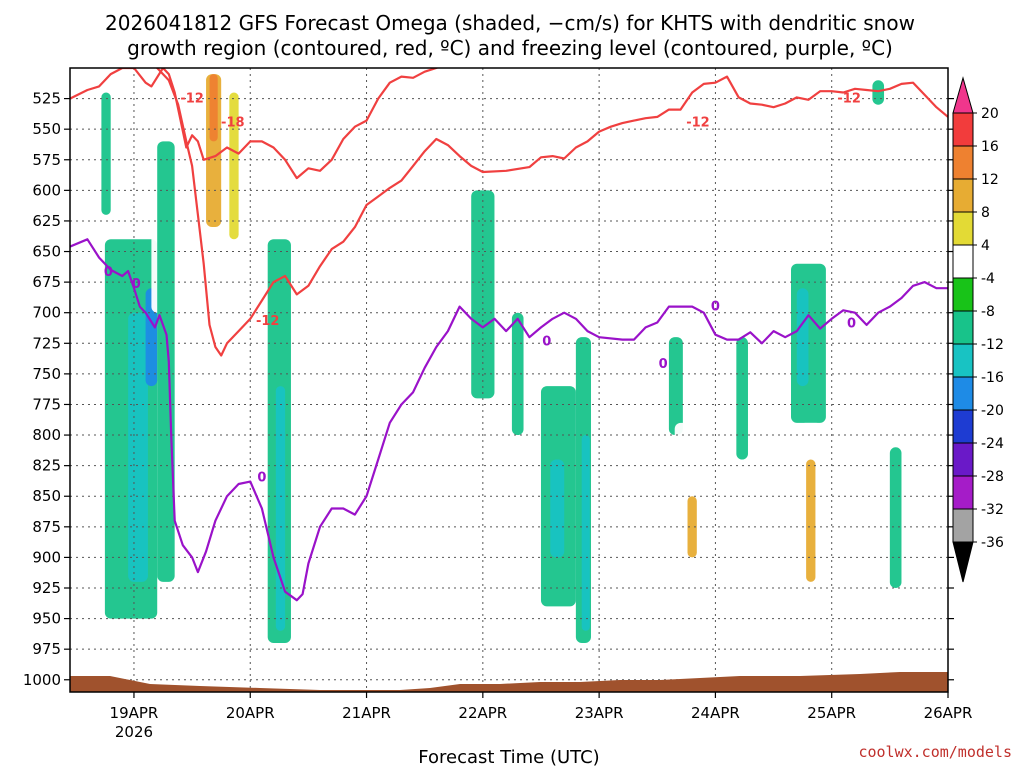 This screenshot has height=768, width=1024. I want to click on colorbar-bottom-arrow, so click(963, 562).